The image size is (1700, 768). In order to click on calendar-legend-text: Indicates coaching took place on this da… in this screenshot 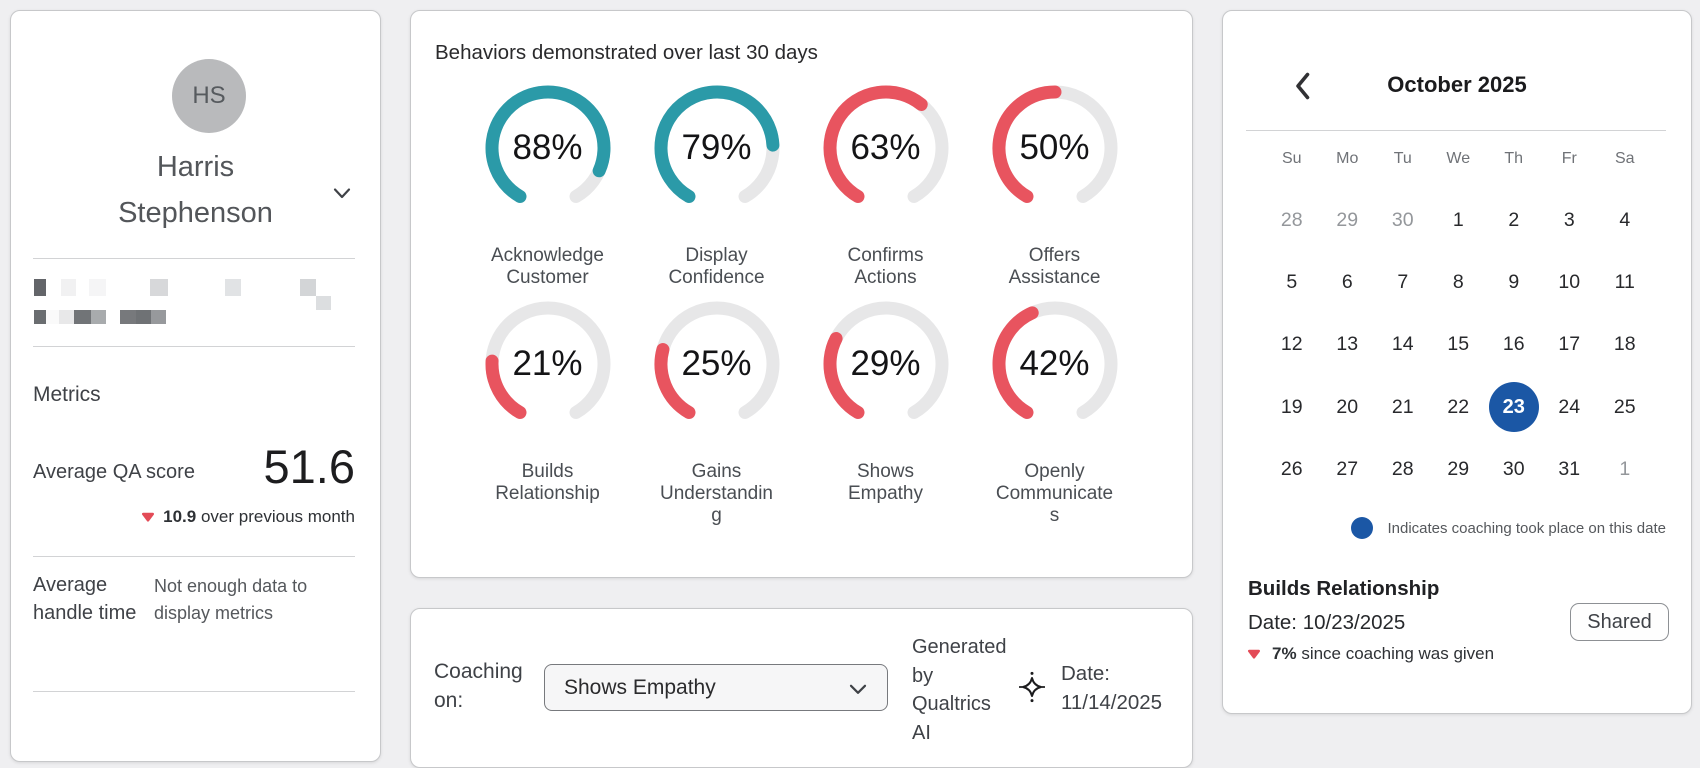, I will do `click(1526, 528)`.